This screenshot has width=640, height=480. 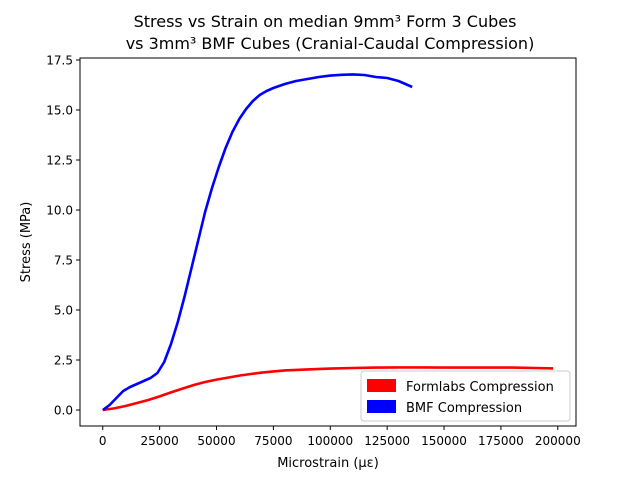 I want to click on legend-label-formlabs: Formlabs Compression, so click(x=480, y=387).